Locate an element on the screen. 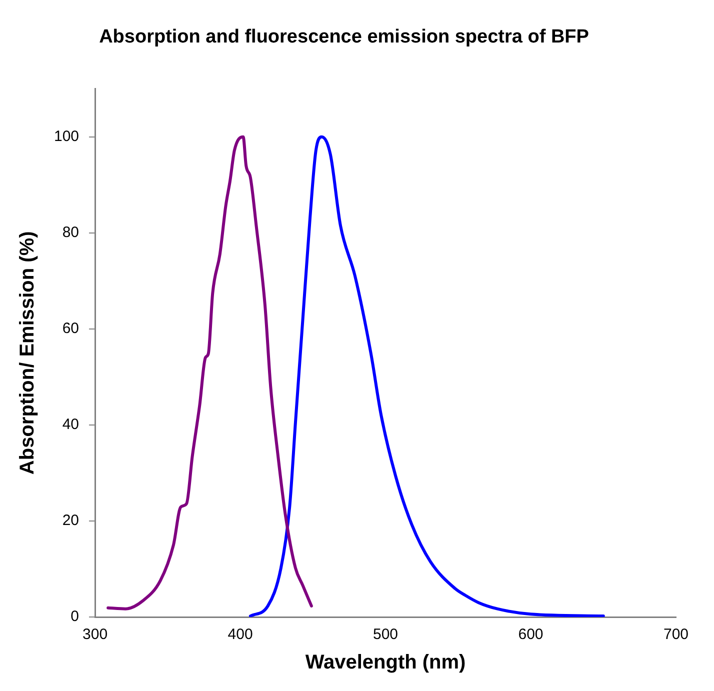 The height and width of the screenshot is (691, 714). y-tick-label: 20 is located at coordinates (71, 521).